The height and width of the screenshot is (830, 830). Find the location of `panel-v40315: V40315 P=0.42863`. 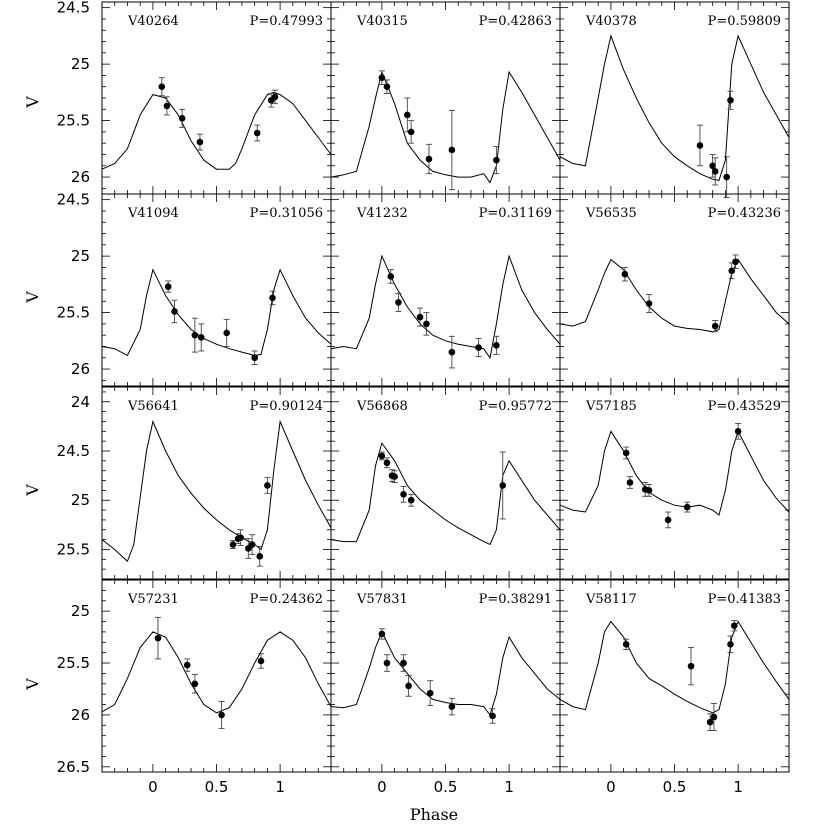

panel-v40315: V40315 P=0.42863 is located at coordinates (445, 98).